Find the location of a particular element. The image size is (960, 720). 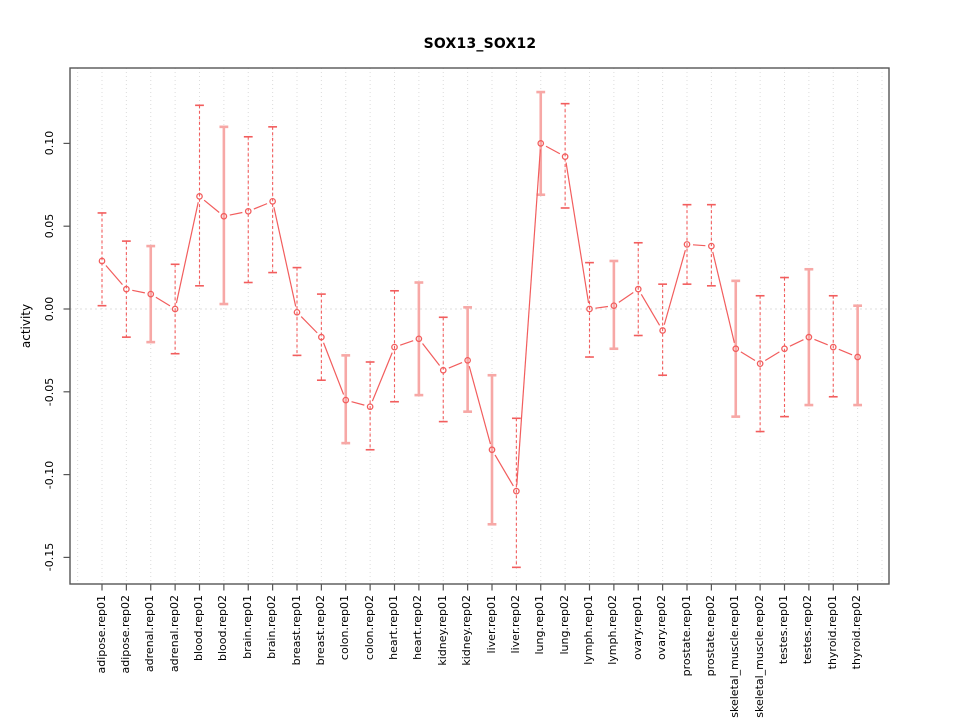

x-tick-label: testes.rep02 is located at coordinates (808, 630).